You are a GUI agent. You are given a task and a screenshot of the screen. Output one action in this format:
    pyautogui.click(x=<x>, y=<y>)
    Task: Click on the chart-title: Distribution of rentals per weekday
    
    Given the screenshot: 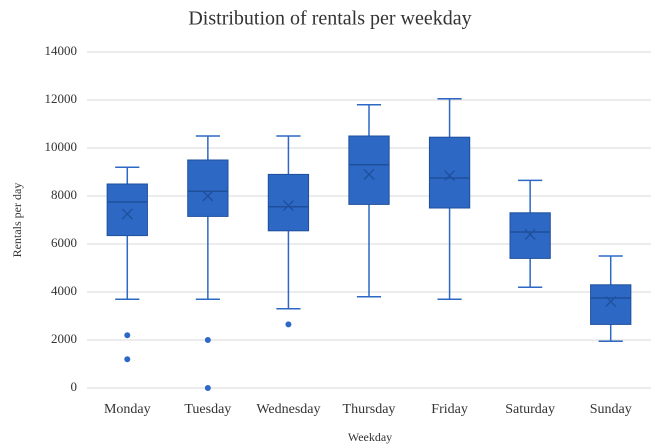 What is the action you would take?
    pyautogui.click(x=329, y=19)
    